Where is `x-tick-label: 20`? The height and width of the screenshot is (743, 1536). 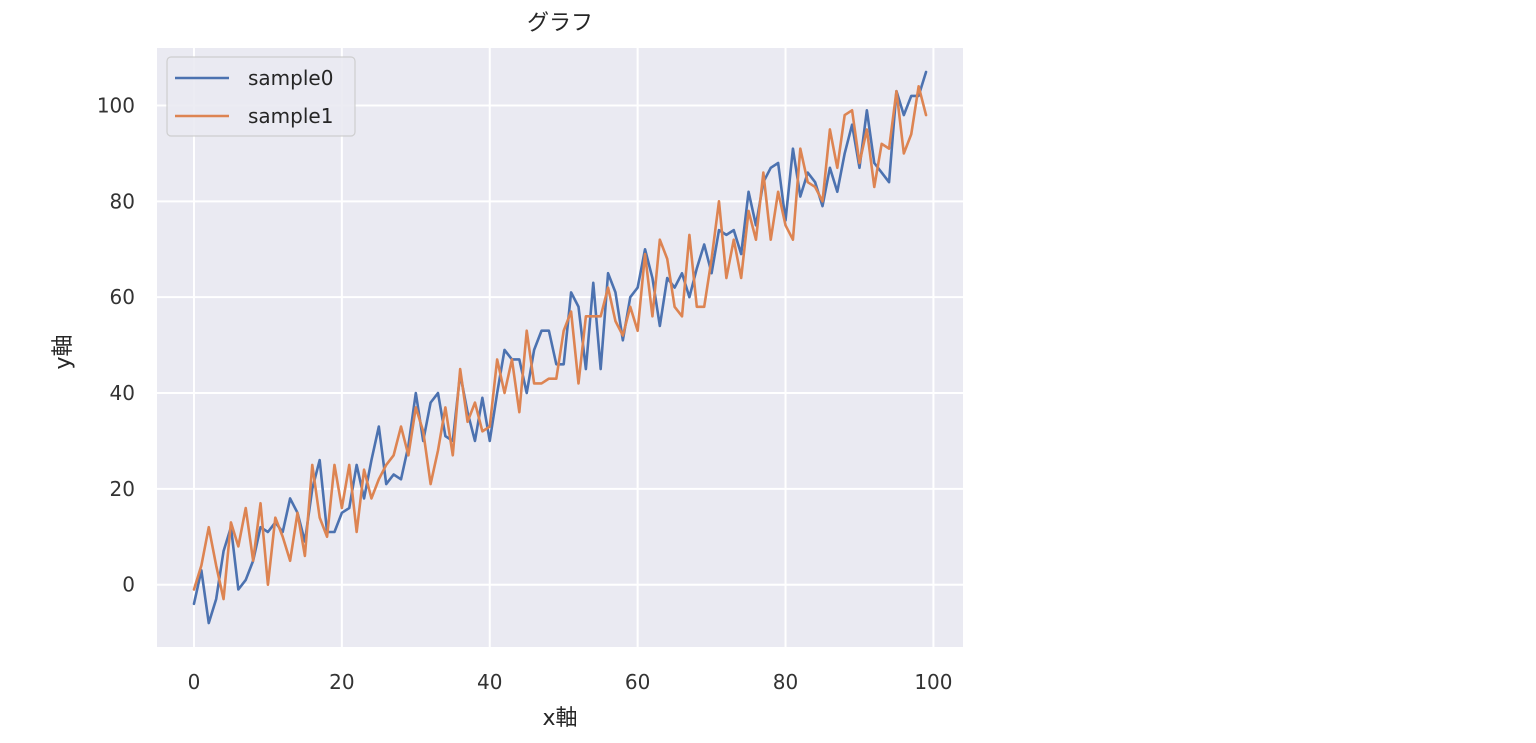
x-tick-label: 20 is located at coordinates (341, 682).